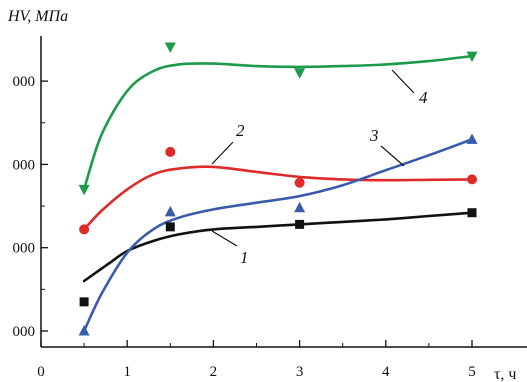 The width and height of the screenshot is (527, 382). I want to click on x-tick-label: 0, so click(41, 372).